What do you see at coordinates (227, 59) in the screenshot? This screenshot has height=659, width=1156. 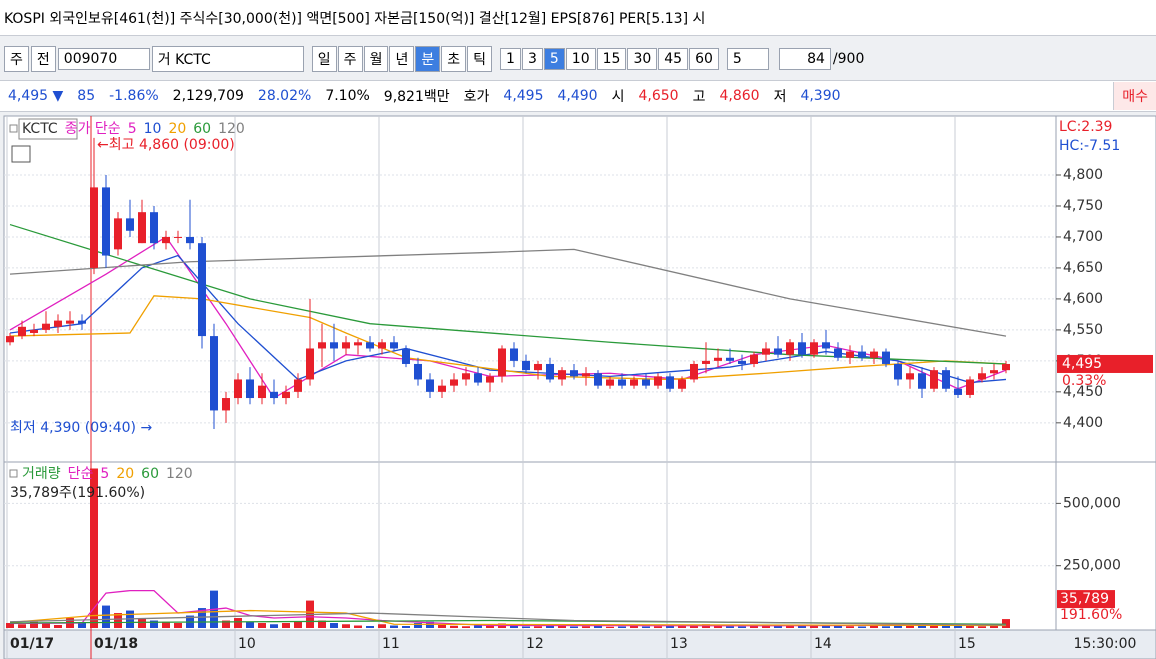 I see `name-input: 거 KCTC` at bounding box center [227, 59].